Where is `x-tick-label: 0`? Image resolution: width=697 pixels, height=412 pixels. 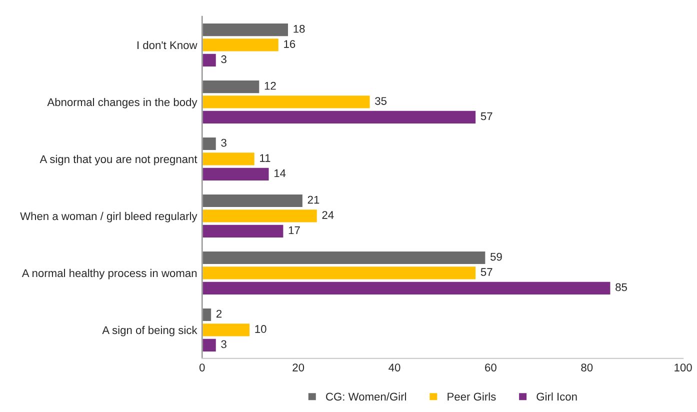
x-tick-label: 0 is located at coordinates (202, 368).